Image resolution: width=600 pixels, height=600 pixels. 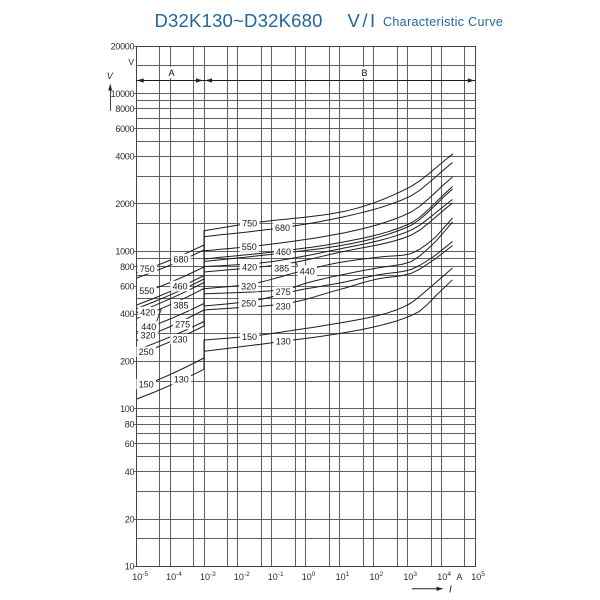 I want to click on svg-text: D32K130~D32K680, so click(x=239, y=20).